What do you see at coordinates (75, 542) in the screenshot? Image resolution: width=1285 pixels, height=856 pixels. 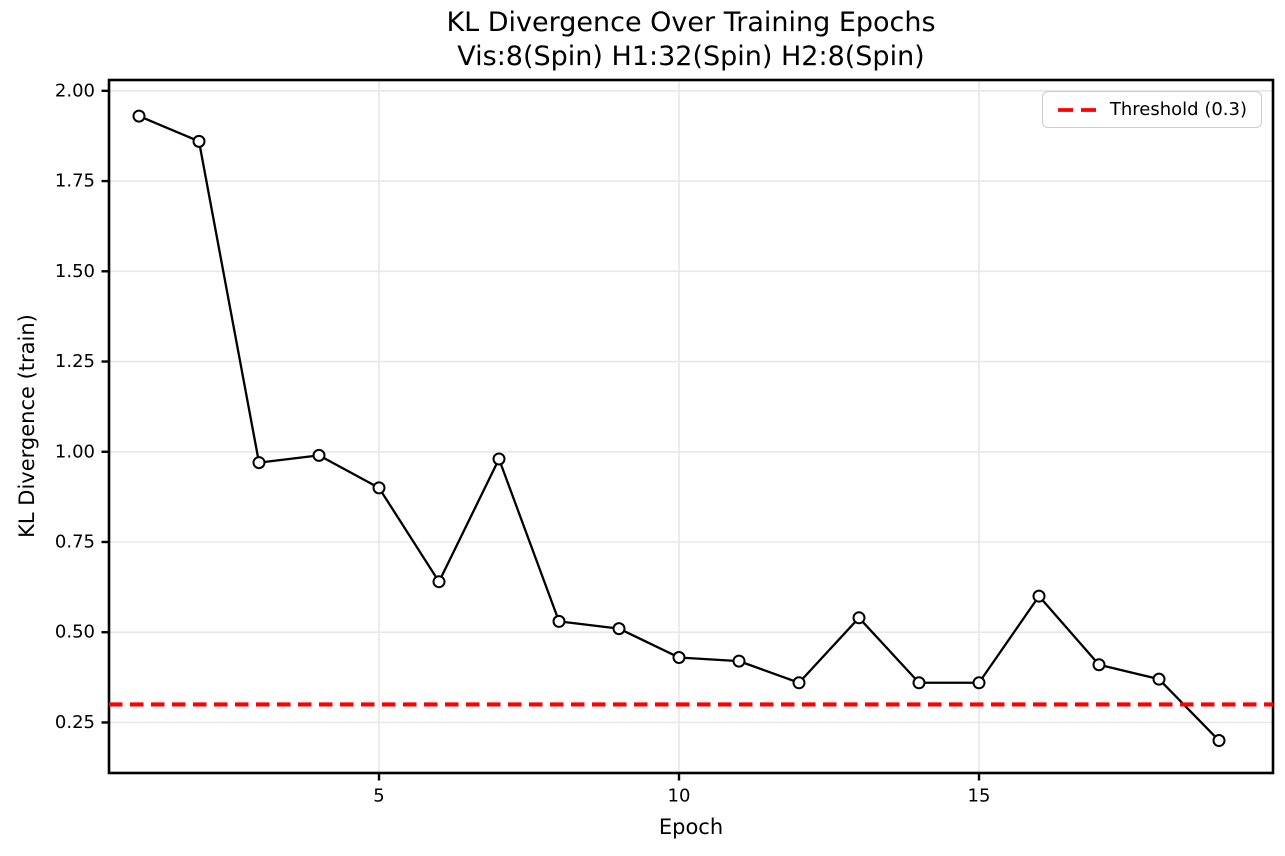 I see `y-tick-label: 0.75` at bounding box center [75, 542].